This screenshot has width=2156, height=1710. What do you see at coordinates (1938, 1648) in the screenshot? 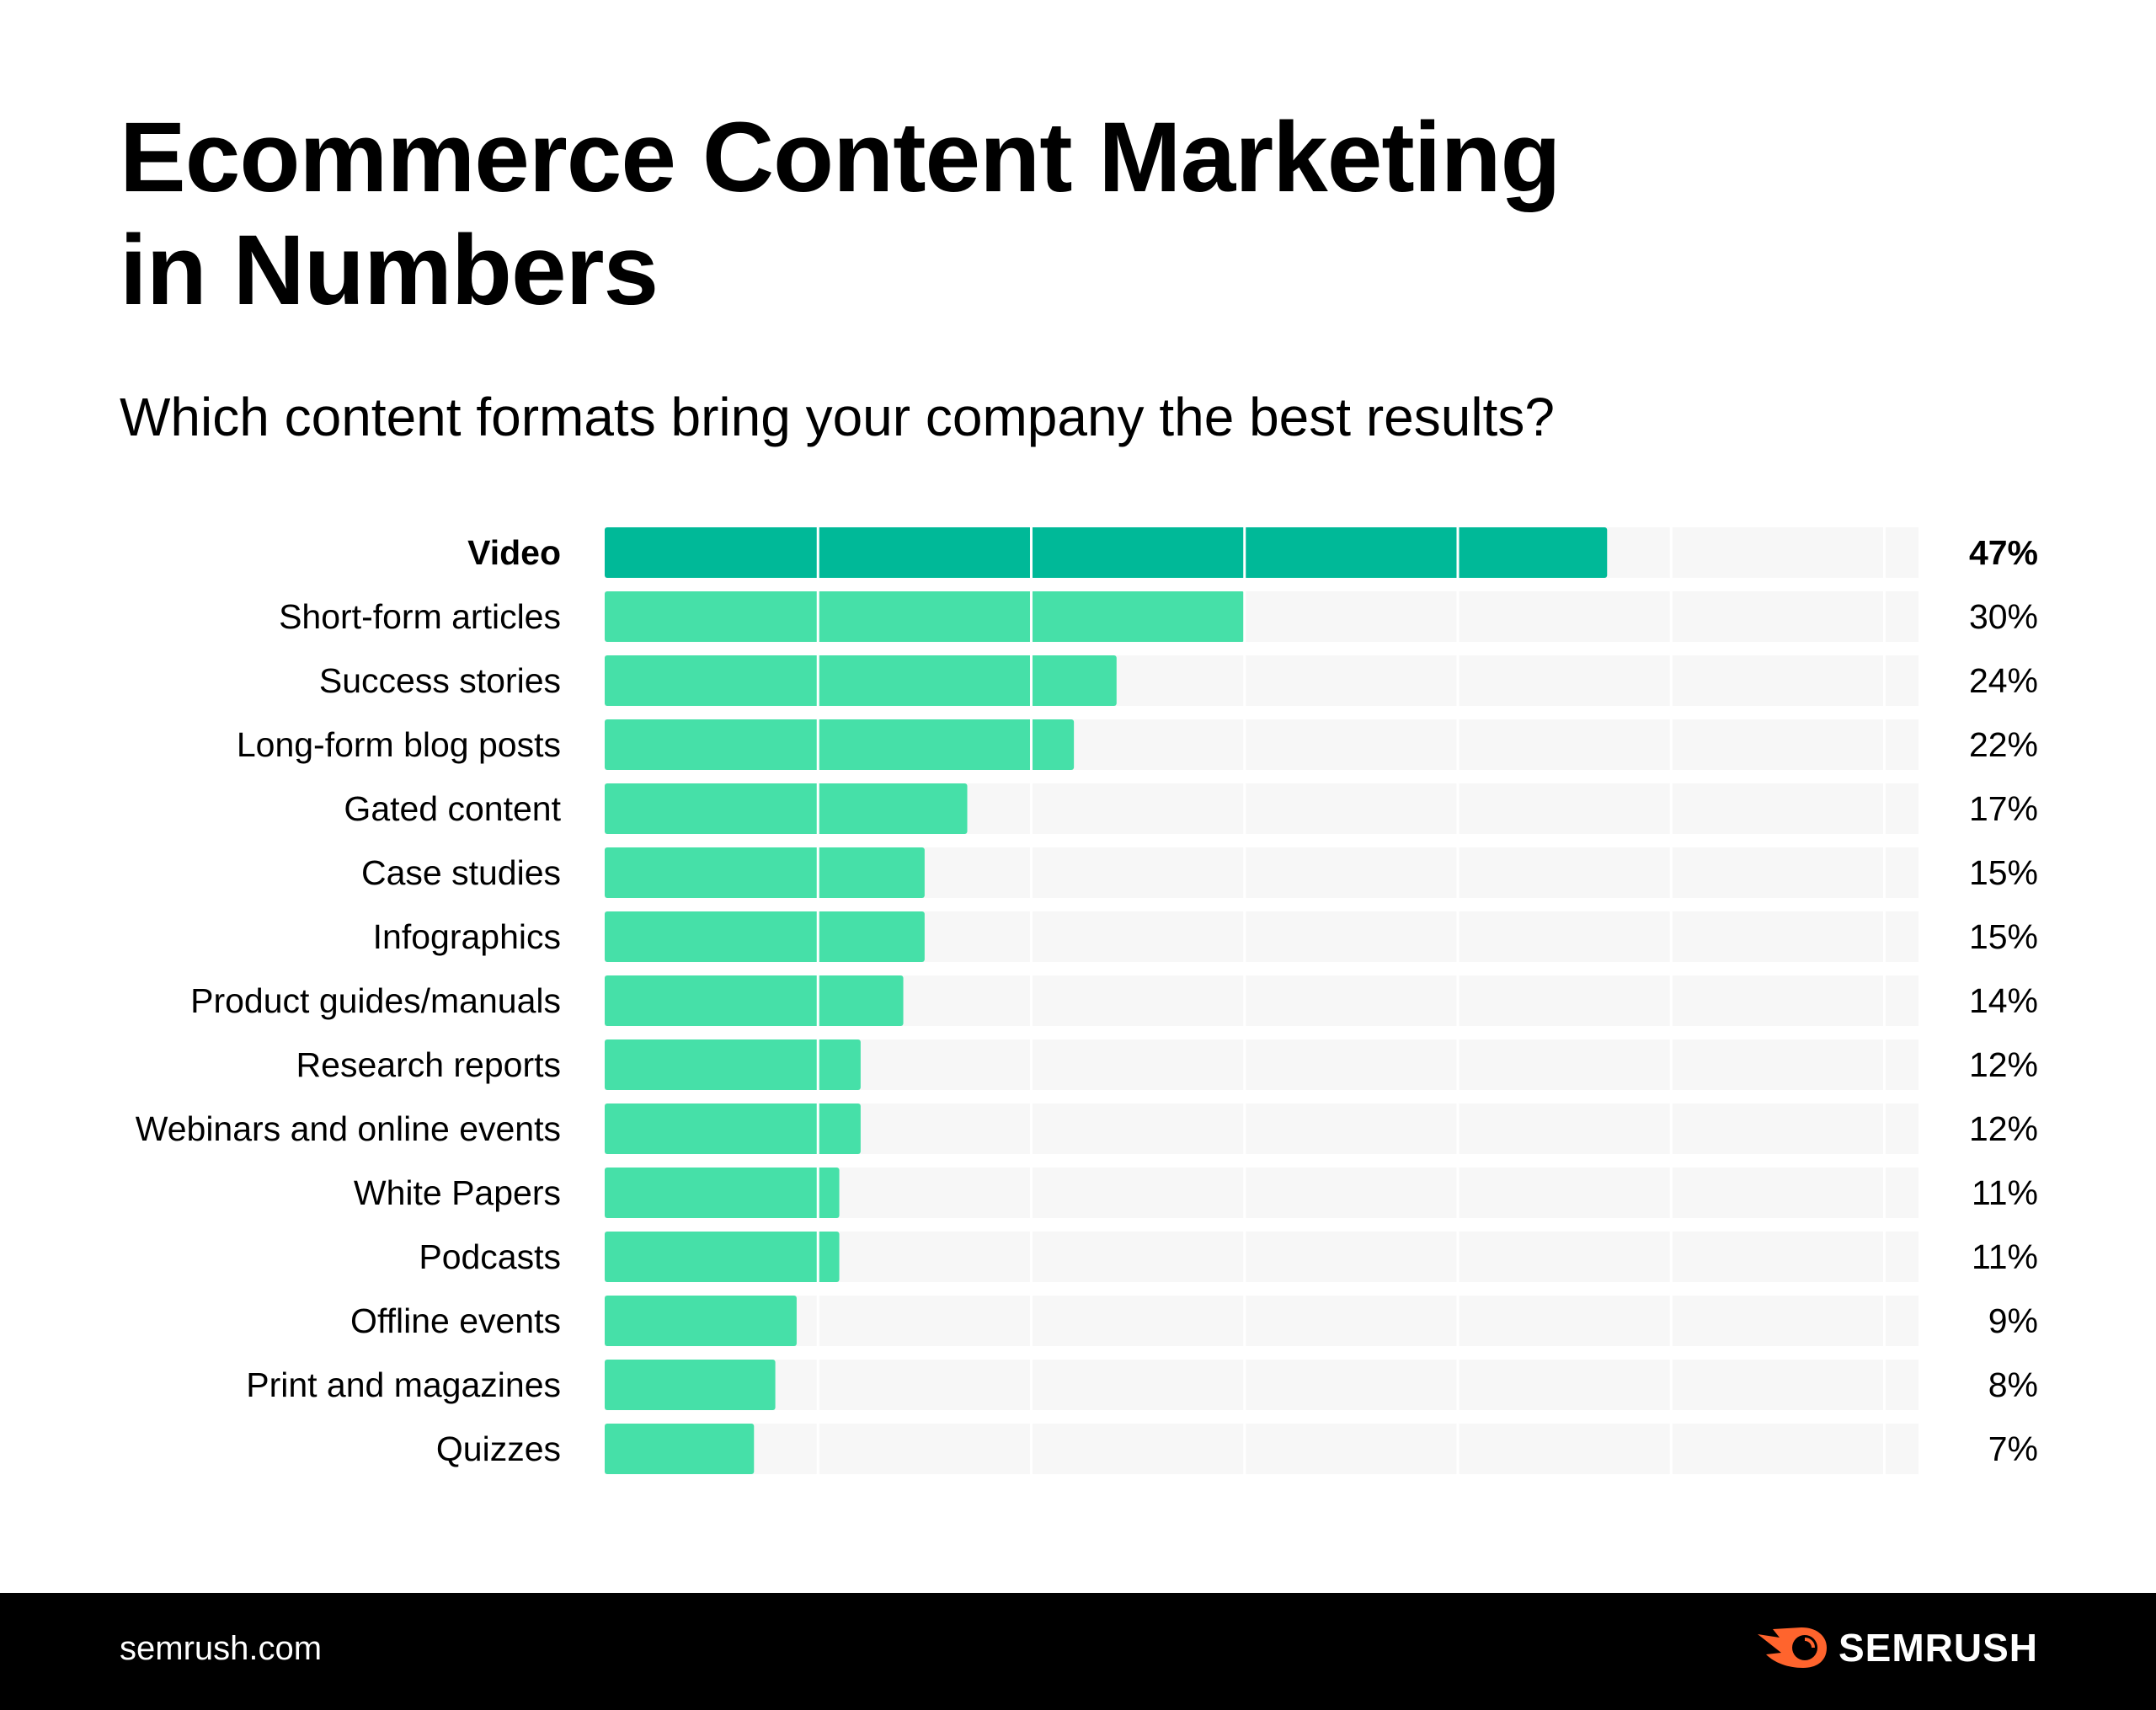
I see `logo-text: SEMRUSH` at bounding box center [1938, 1648].